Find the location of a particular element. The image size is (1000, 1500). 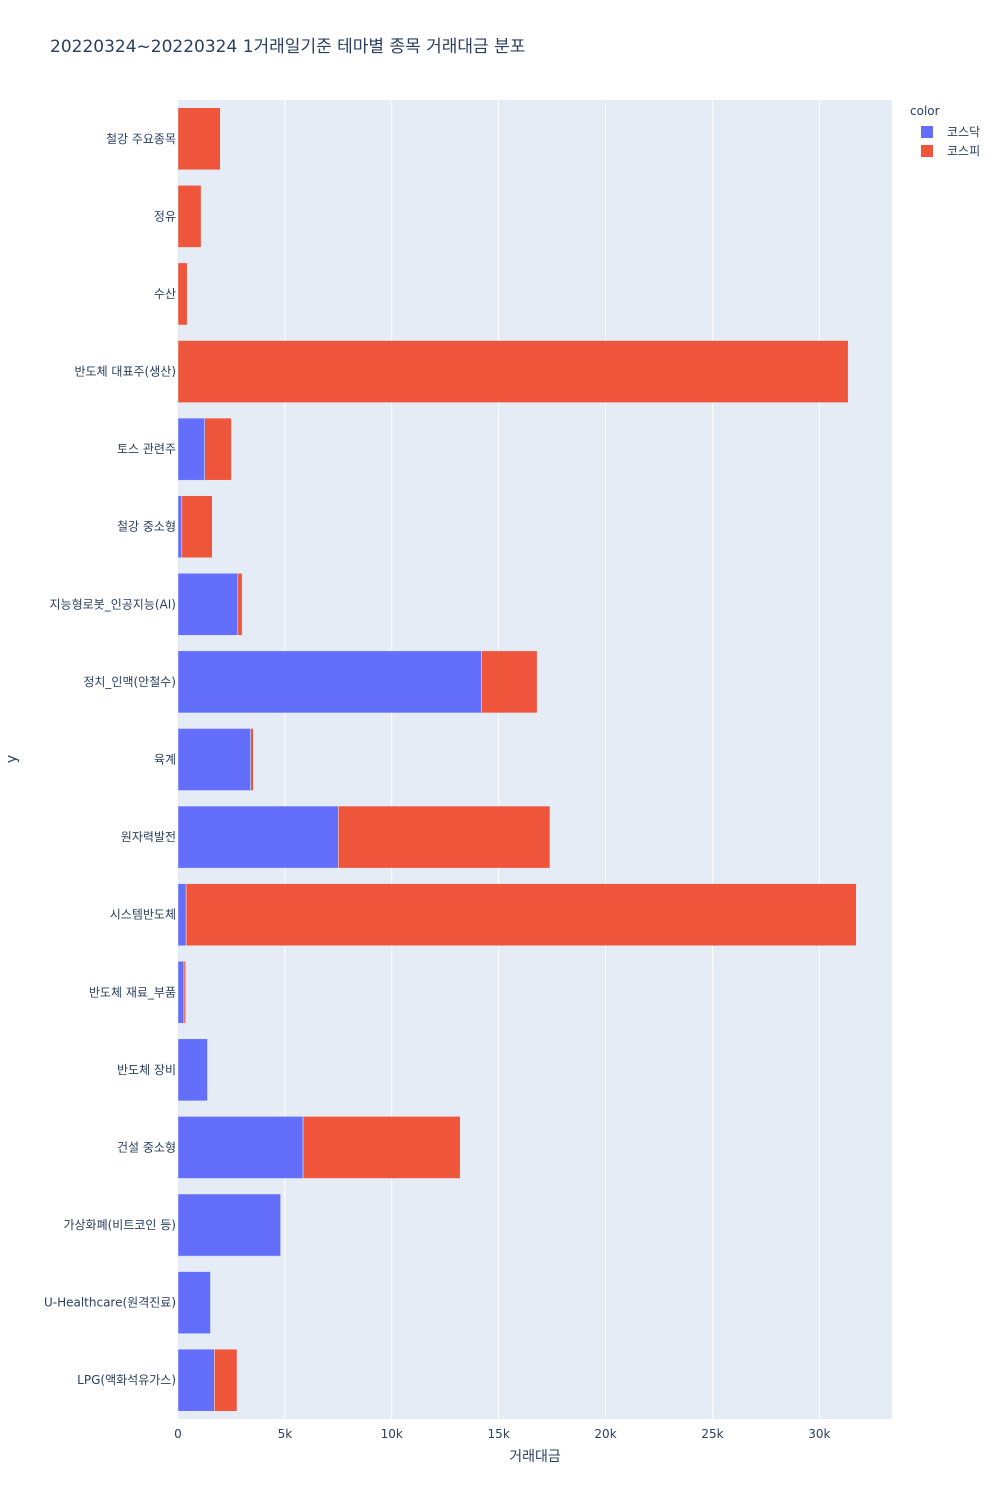

y-tick-label: 반도체 장비 is located at coordinates (146, 1070).